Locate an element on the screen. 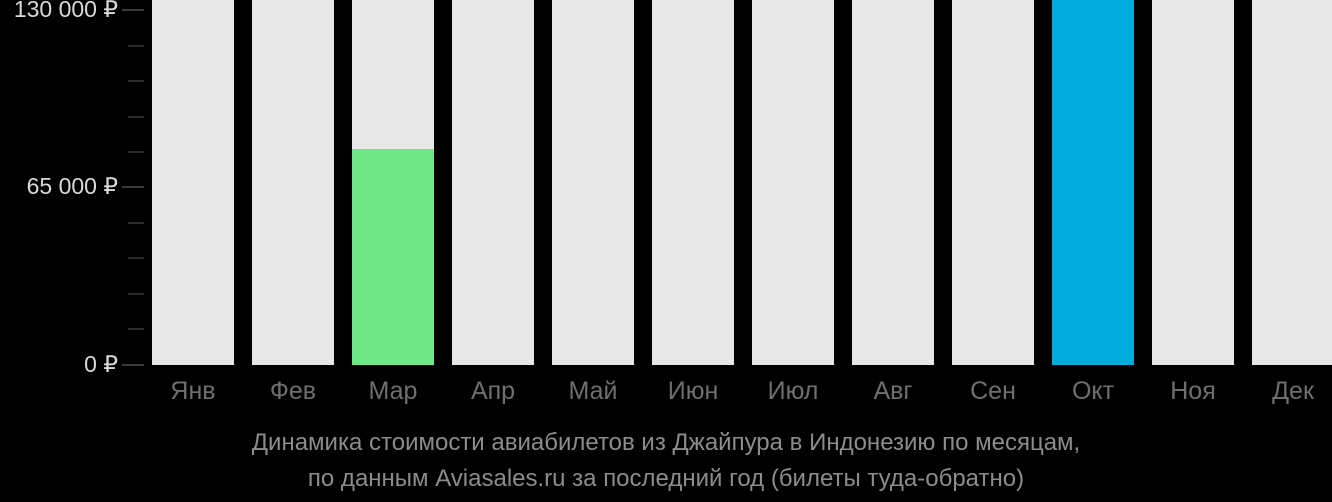  x-axis-label-апр: Апр is located at coordinates (493, 391).